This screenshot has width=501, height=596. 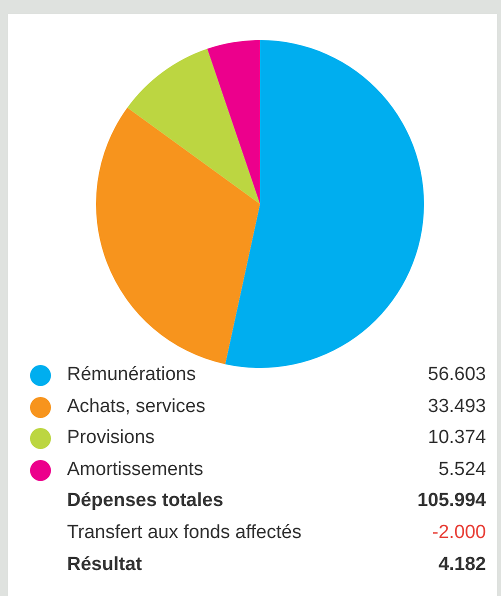 What do you see at coordinates (451, 501) in the screenshot?
I see `text: 105.994` at bounding box center [451, 501].